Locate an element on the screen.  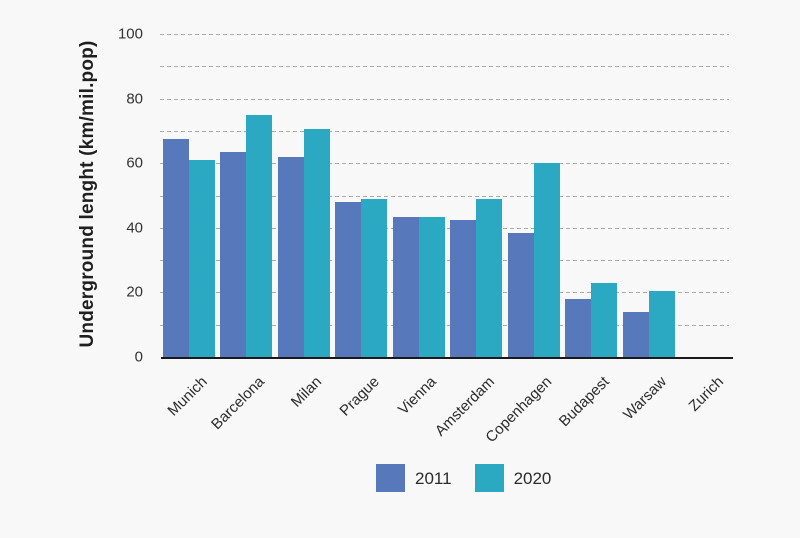
bar-amsterdam-2020 is located at coordinates (489, 277).